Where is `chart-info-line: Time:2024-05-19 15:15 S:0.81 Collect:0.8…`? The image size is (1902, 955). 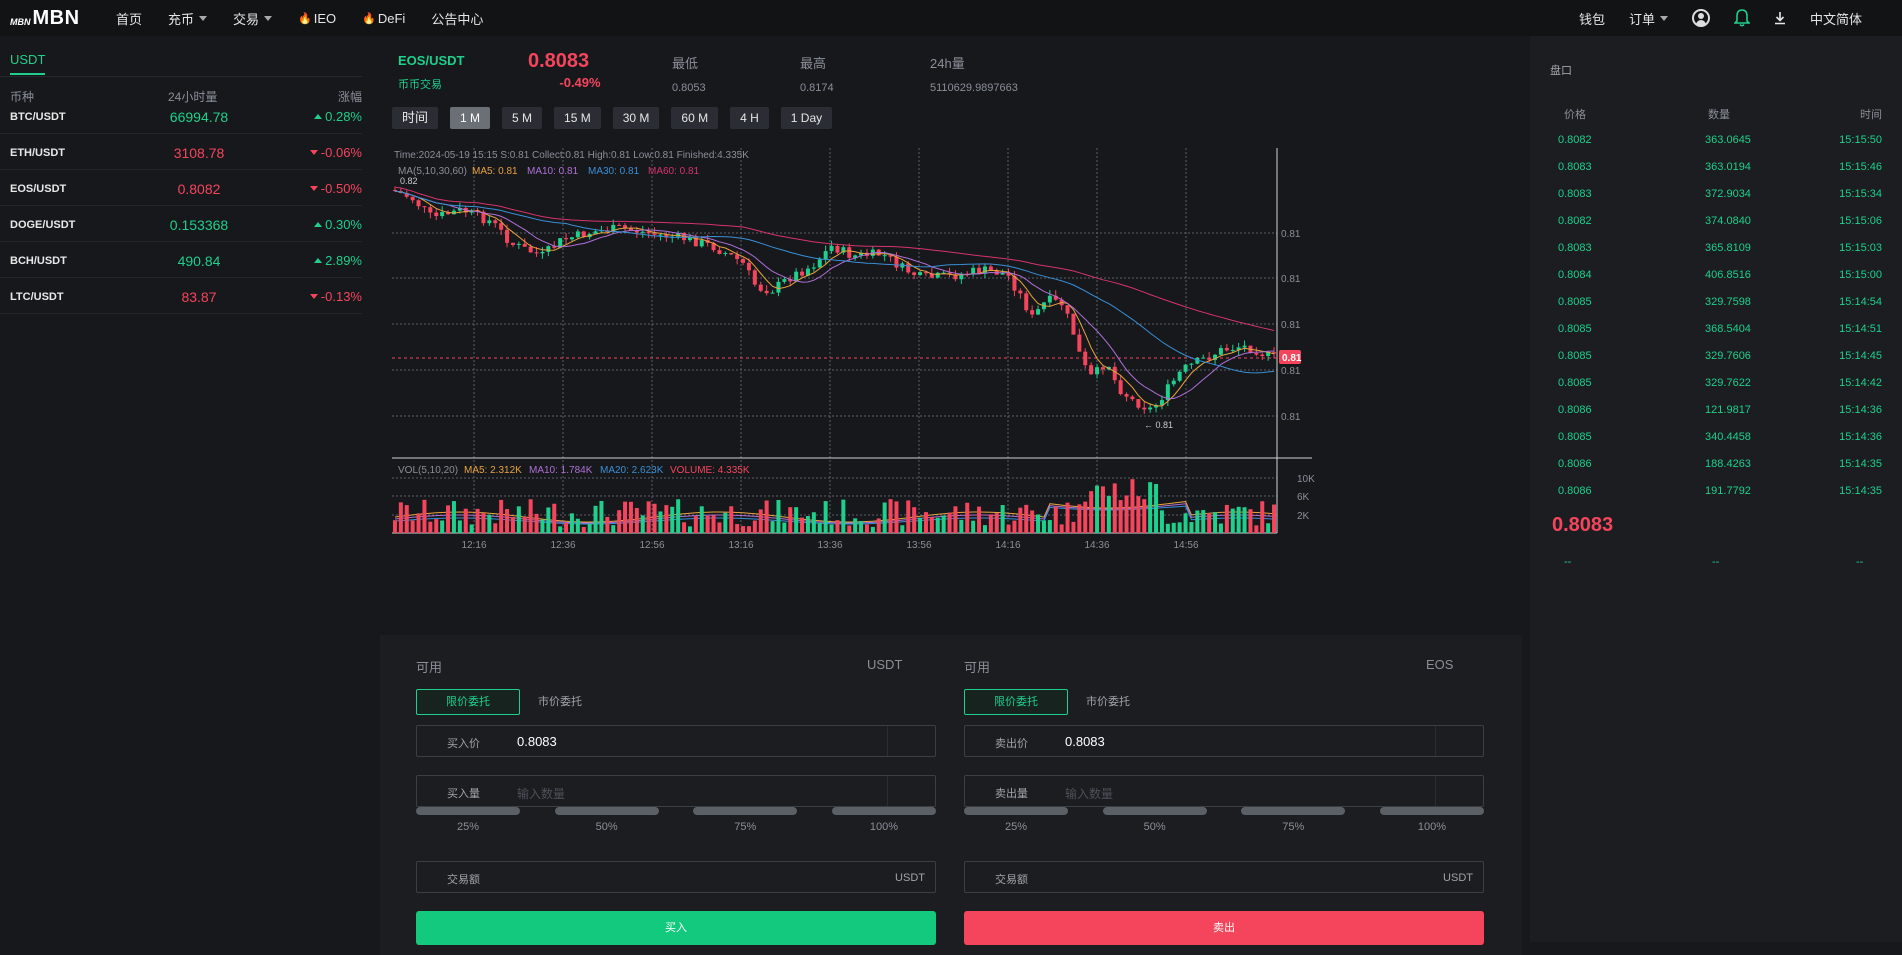 chart-info-line: Time:2024-05-19 15:15 S:0.81 Collect:0.8… is located at coordinates (571, 155).